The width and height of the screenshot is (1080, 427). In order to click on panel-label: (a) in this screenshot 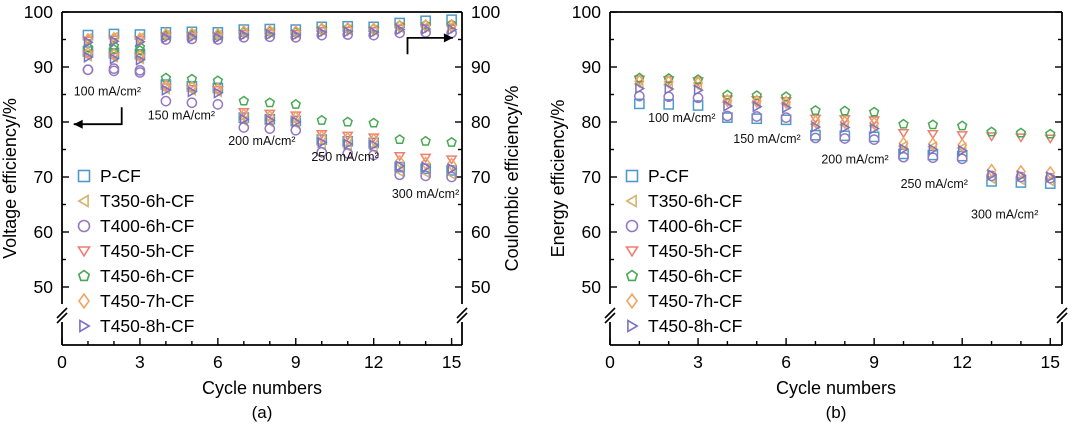, I will do `click(262, 412)`.